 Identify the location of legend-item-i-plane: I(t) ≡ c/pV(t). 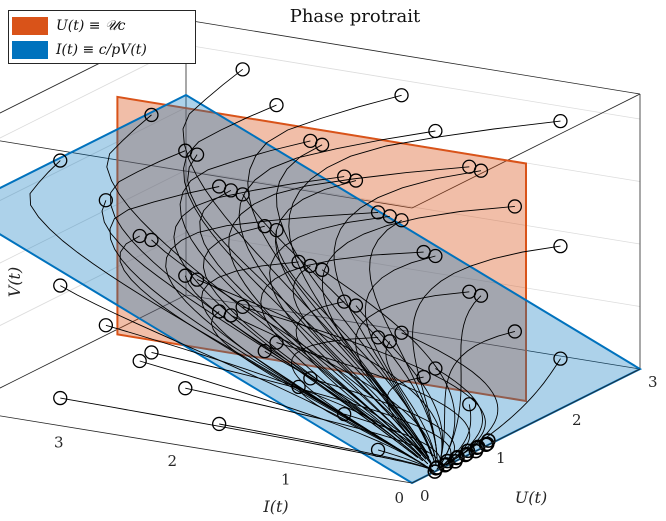
(79, 50).